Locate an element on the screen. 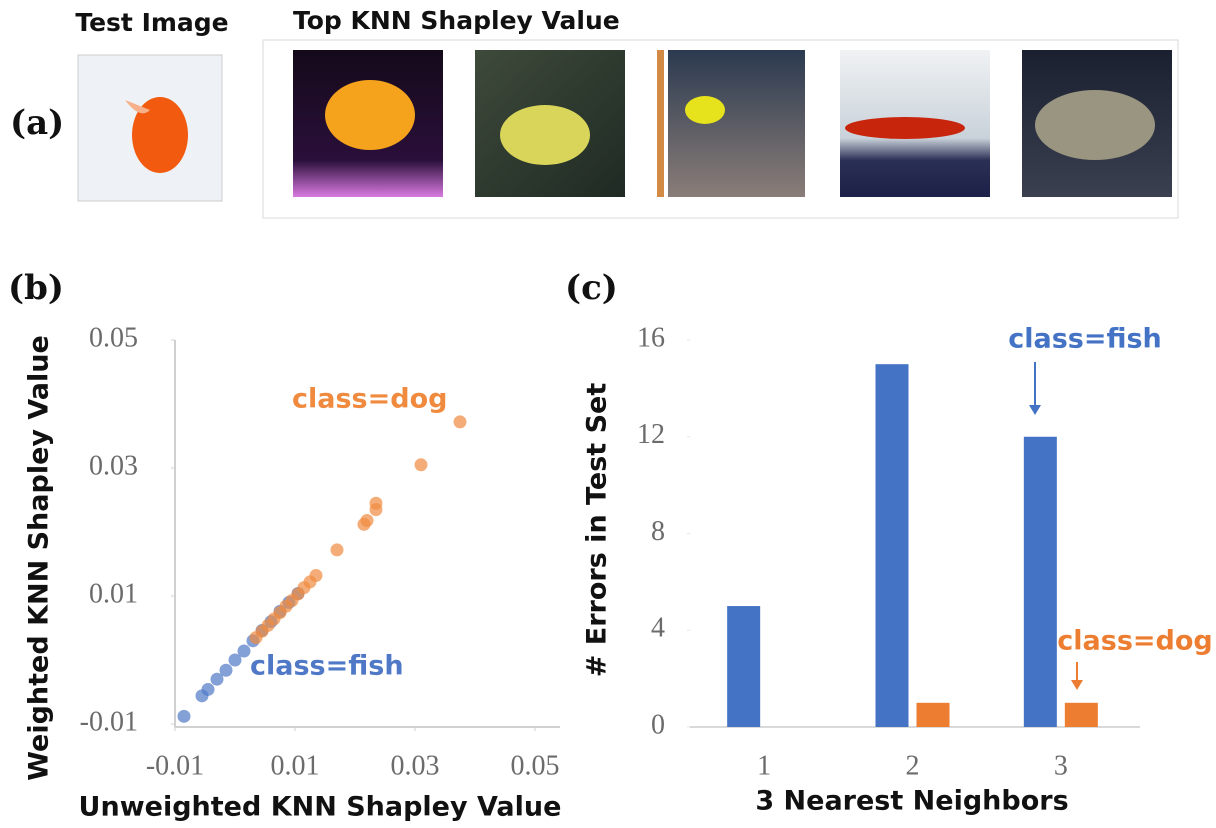 This screenshot has width=1216, height=828. panel-label: (b) is located at coordinates (36, 288).